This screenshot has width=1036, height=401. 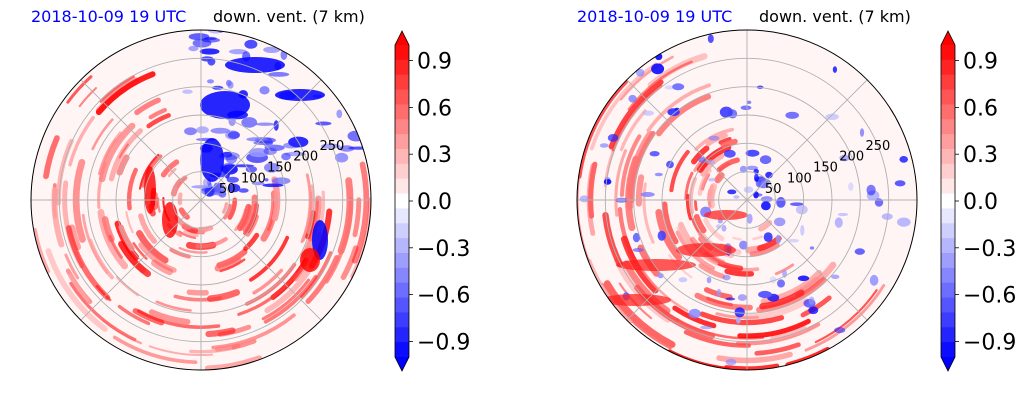 I want to click on radial-tick-label: 200, so click(x=851, y=157).